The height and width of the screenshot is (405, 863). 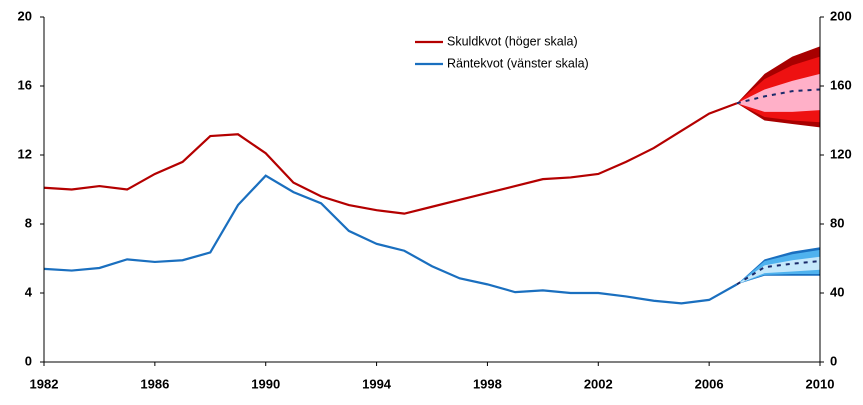 What do you see at coordinates (518, 63) in the screenshot?
I see `legend-label: Räntekvot (vänster skala)` at bounding box center [518, 63].